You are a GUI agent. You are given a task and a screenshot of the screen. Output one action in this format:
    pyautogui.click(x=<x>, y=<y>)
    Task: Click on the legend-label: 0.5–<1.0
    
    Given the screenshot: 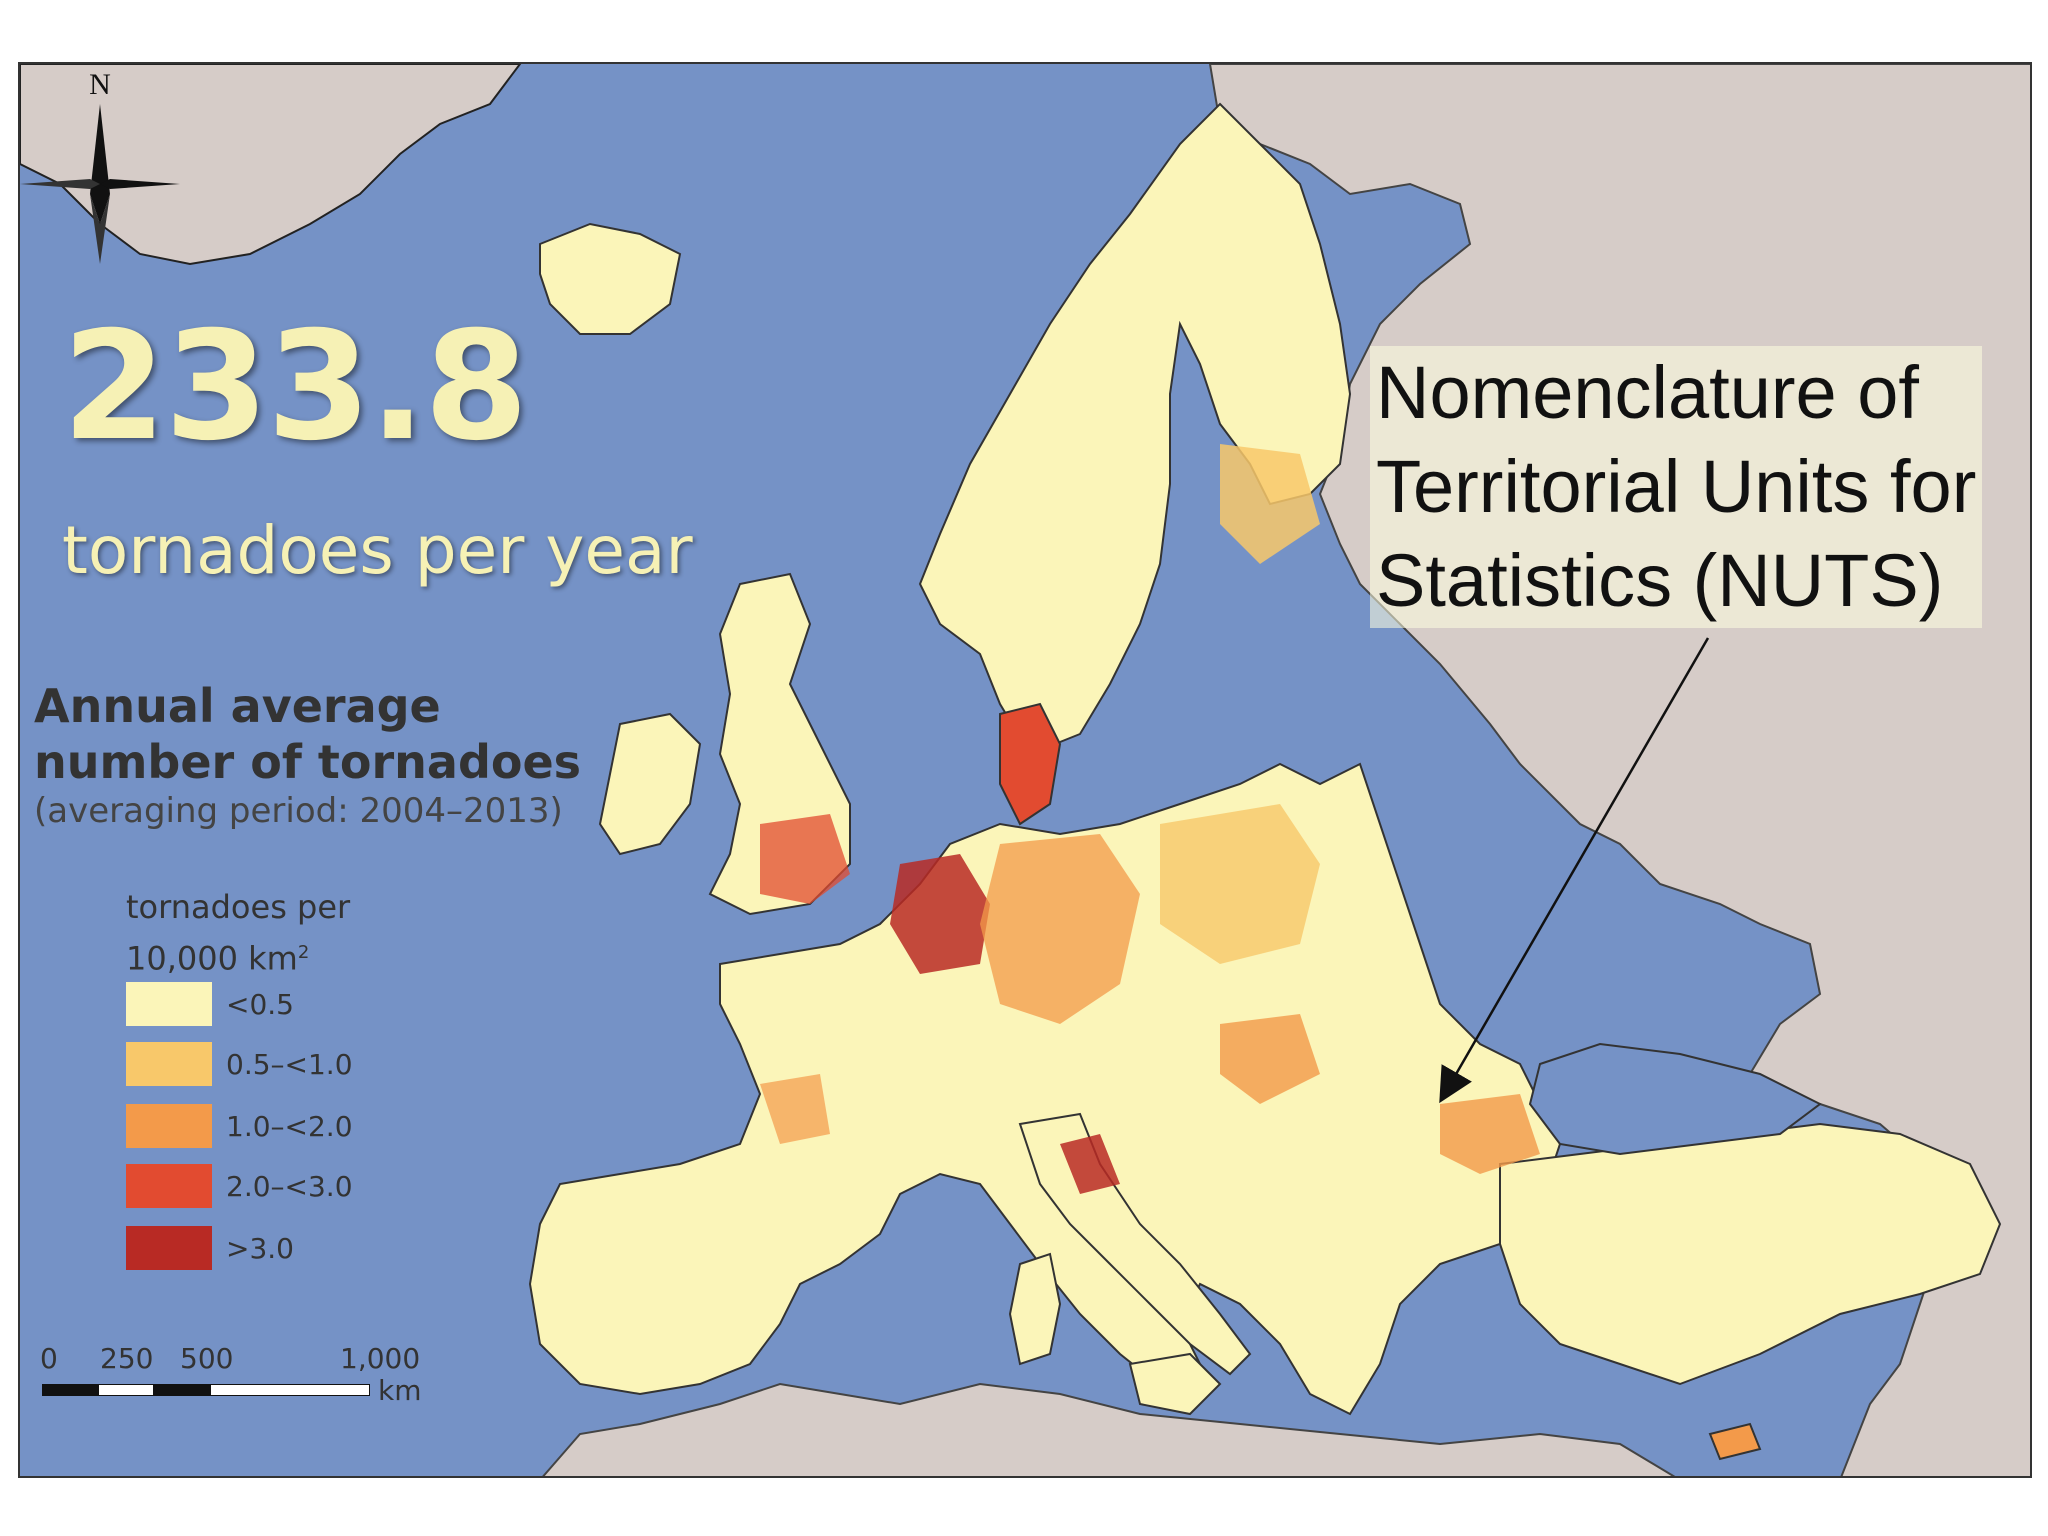 What is the action you would take?
    pyautogui.click(x=289, y=1064)
    